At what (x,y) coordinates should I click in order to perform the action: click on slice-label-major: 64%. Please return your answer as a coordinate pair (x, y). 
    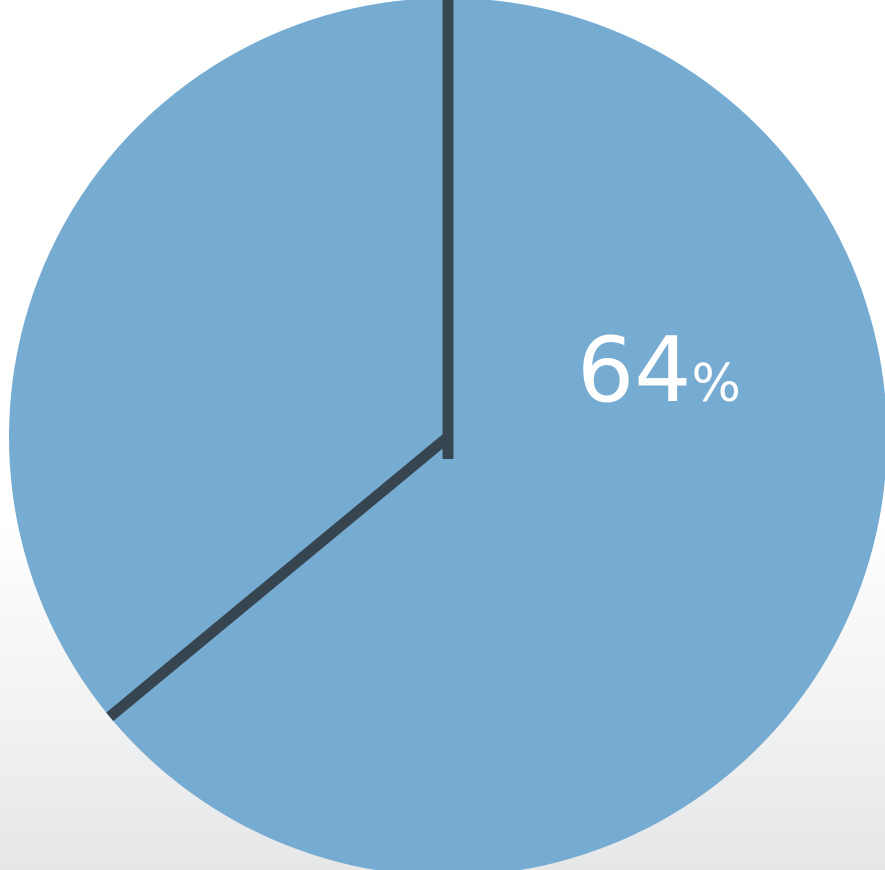
    Looking at the image, I should click on (659, 371).